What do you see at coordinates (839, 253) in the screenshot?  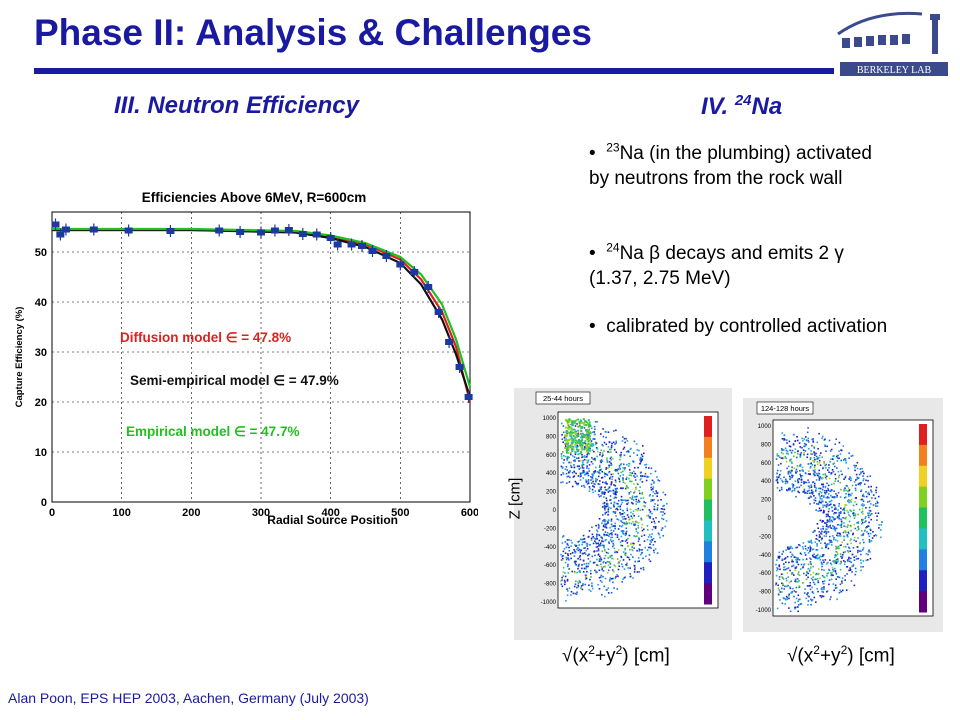 I see `gamma-symbol: γ` at bounding box center [839, 253].